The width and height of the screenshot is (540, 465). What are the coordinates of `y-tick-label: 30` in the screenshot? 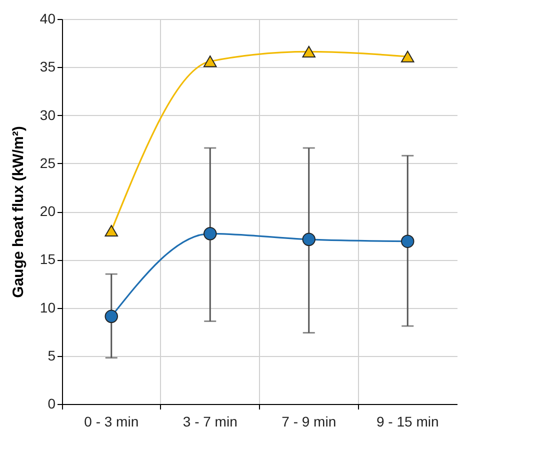 It's located at (48, 114).